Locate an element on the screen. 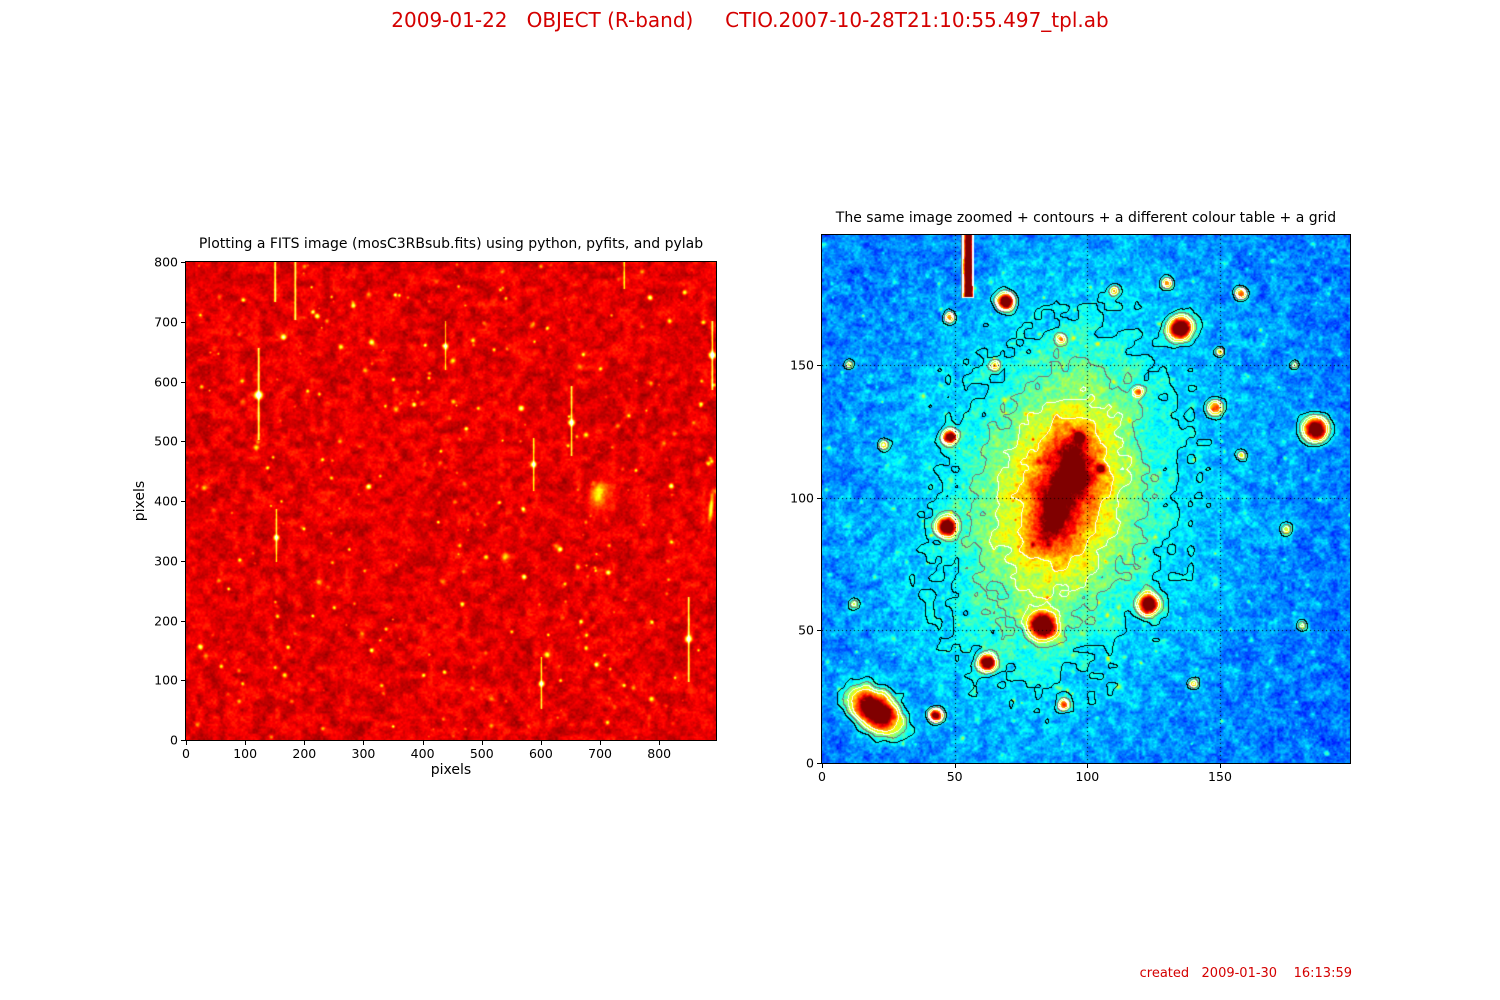 Image resolution: width=1500 pixels, height=1000 pixels. x-tick-label: 700 is located at coordinates (600, 753).